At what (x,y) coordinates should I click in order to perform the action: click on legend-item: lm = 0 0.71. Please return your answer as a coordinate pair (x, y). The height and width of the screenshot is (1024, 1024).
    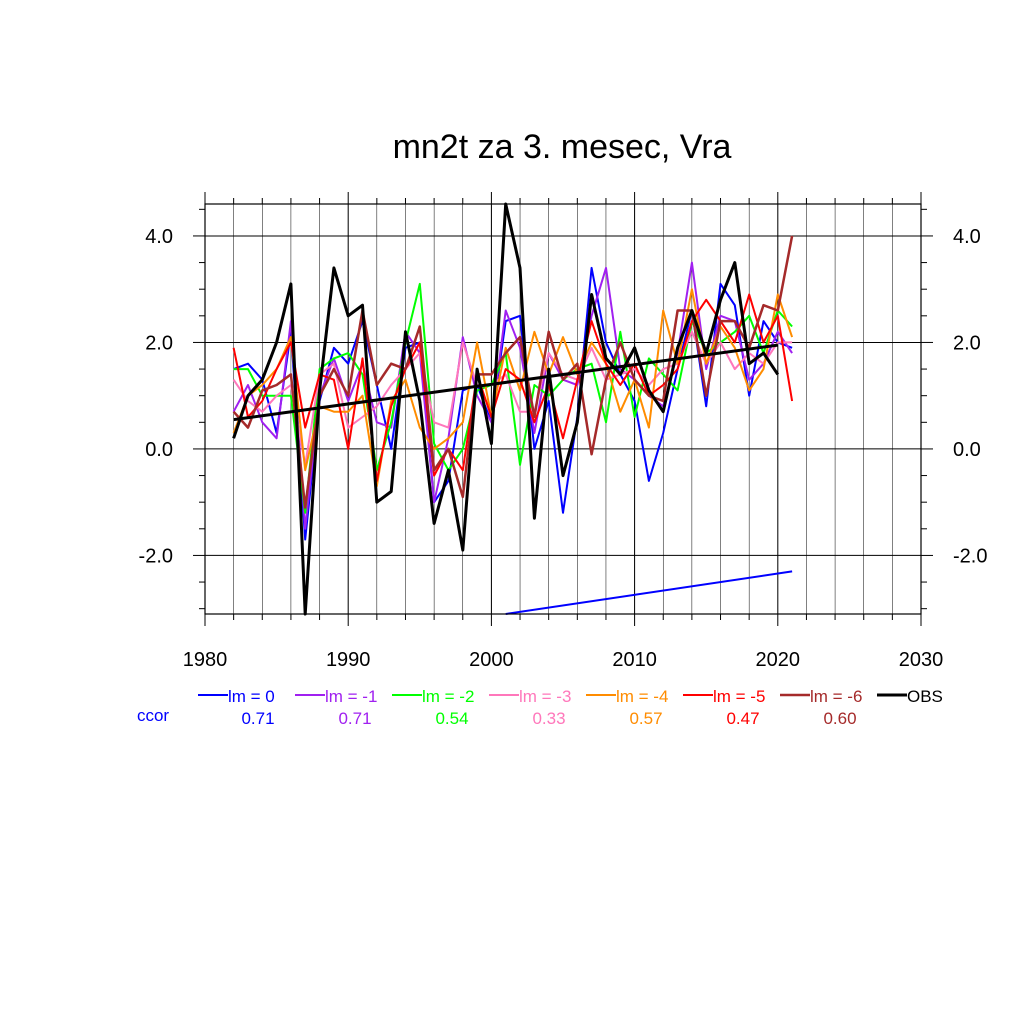
    Looking at the image, I should click on (236, 707).